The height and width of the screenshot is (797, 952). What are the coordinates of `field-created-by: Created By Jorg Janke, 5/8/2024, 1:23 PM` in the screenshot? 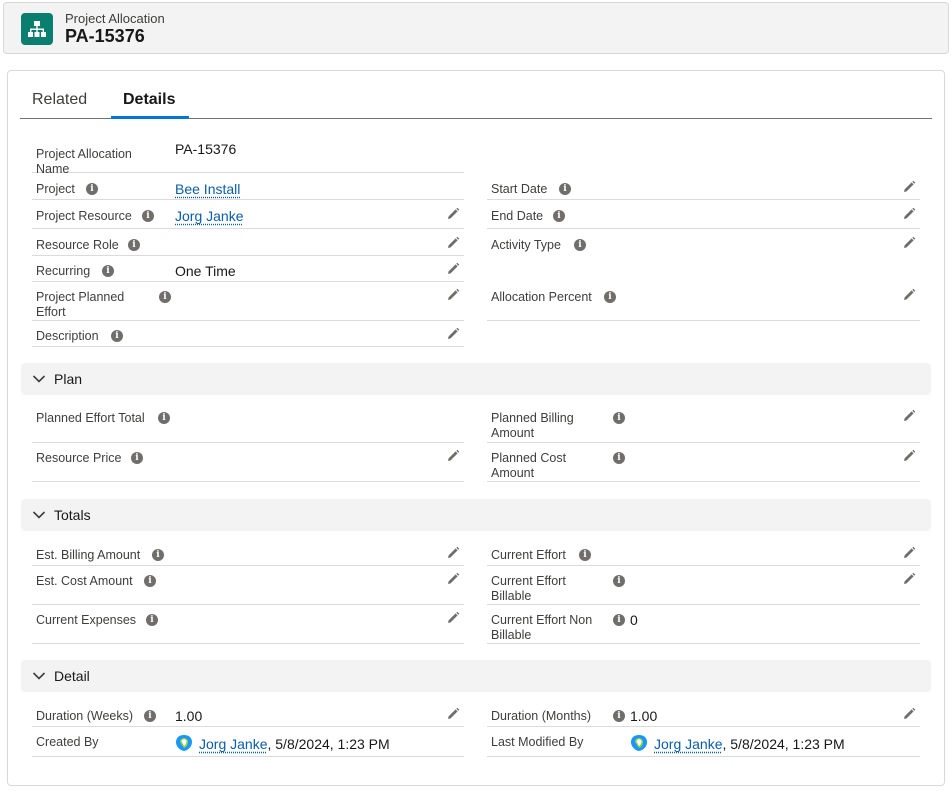 It's located at (248, 742).